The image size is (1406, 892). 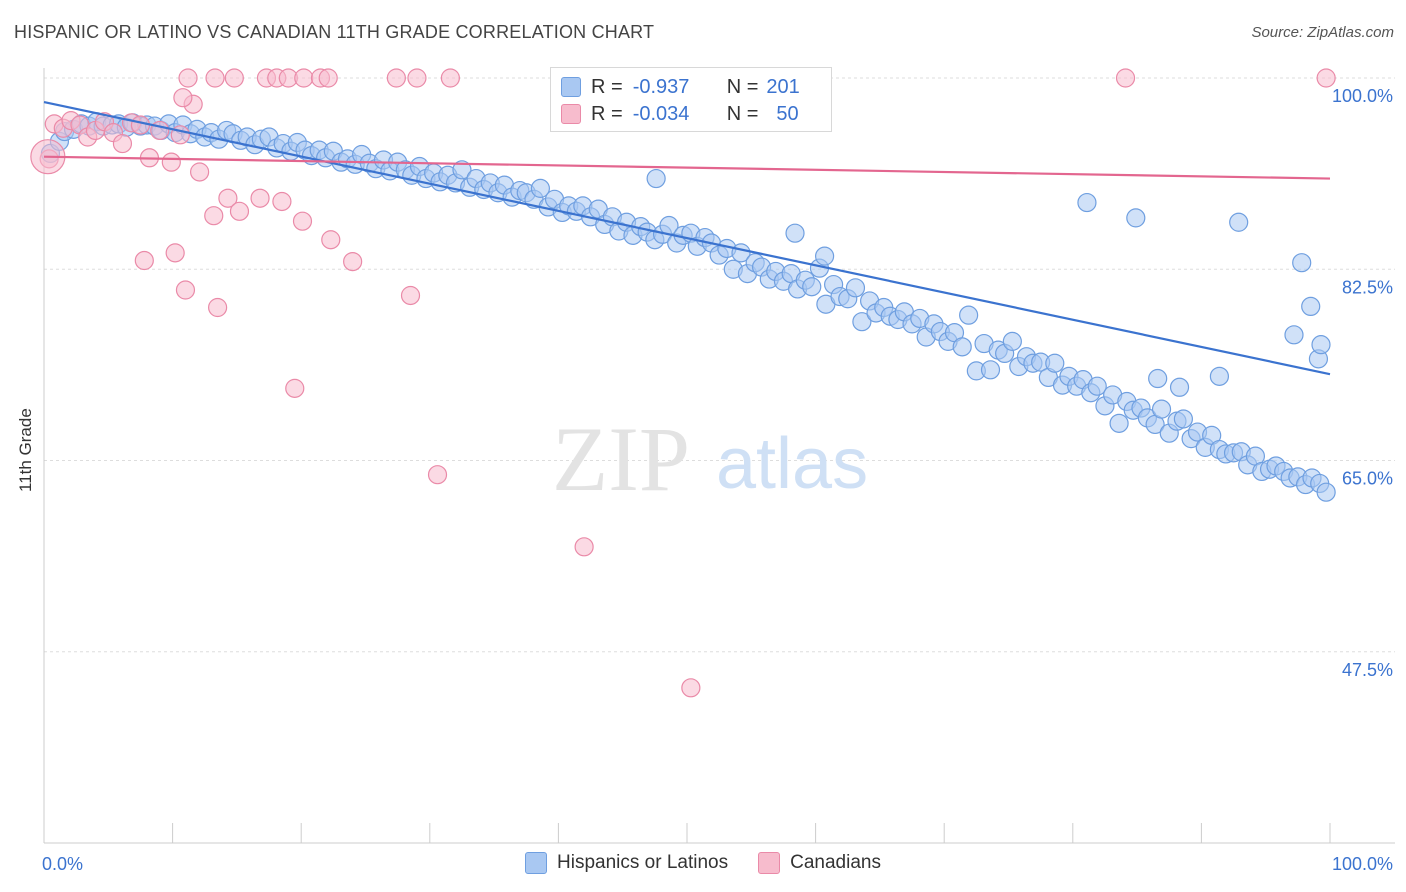 I want to click on legend-r-value-hispanics: -0.937, so click(x=661, y=86).